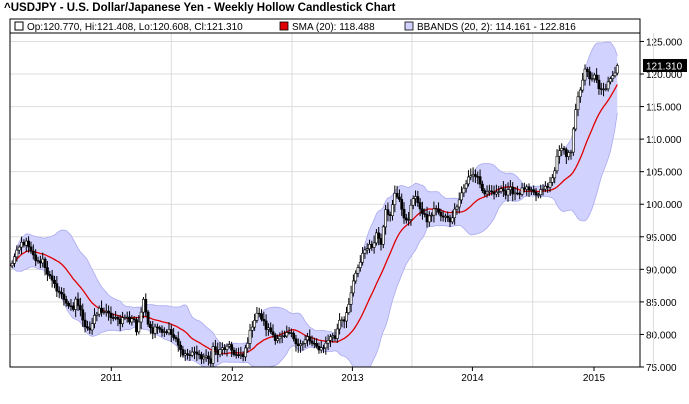  Describe the element at coordinates (664, 173) in the screenshot. I see `y-tick-label: 105.000` at that location.